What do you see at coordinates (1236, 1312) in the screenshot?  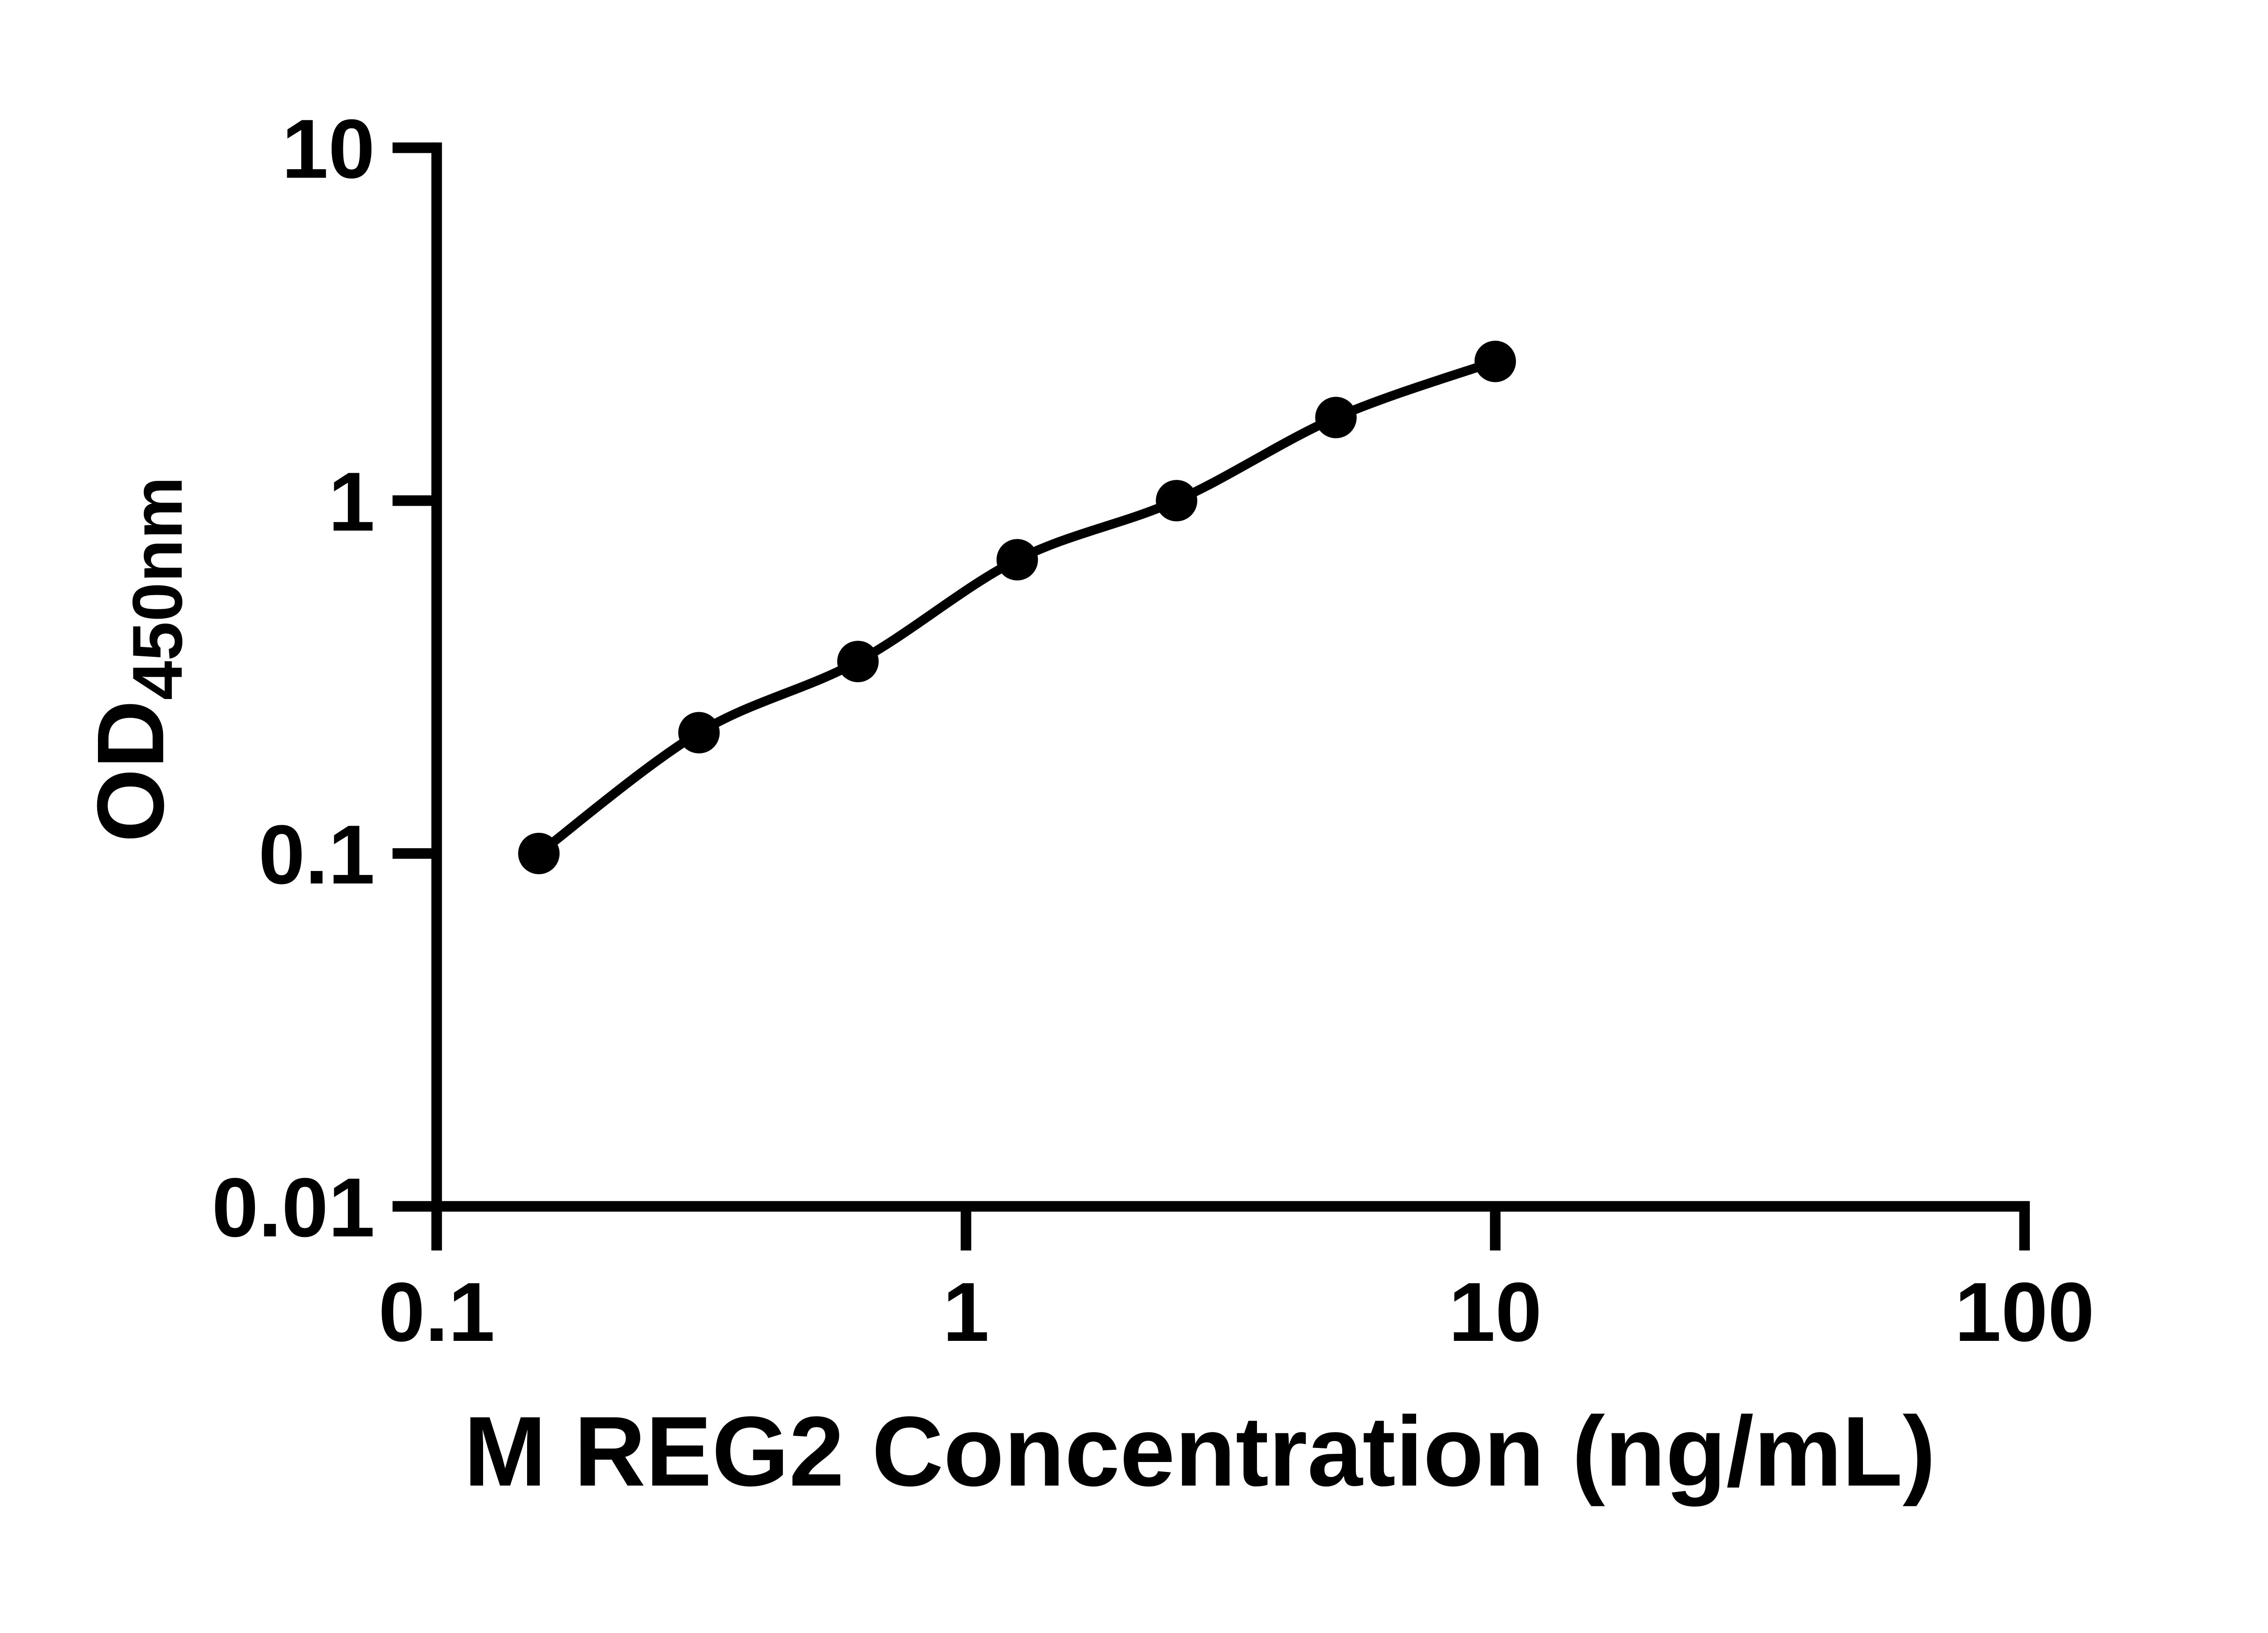 I see `x-tick-labels: 0.1 1 10 100` at bounding box center [1236, 1312].